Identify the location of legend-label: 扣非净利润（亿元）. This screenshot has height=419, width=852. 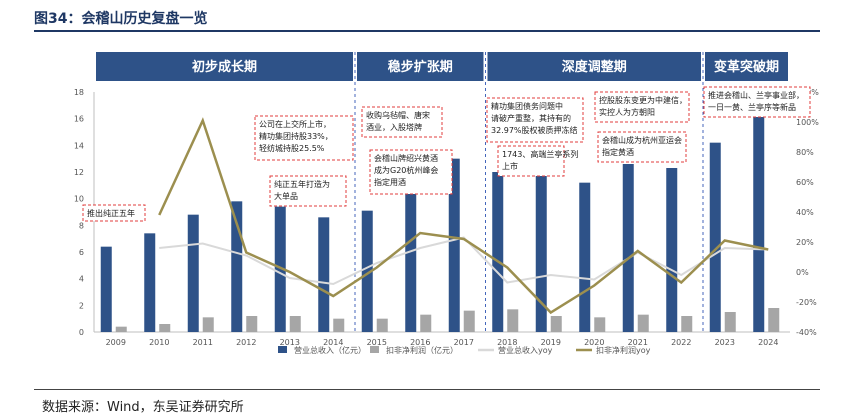
(422, 350).